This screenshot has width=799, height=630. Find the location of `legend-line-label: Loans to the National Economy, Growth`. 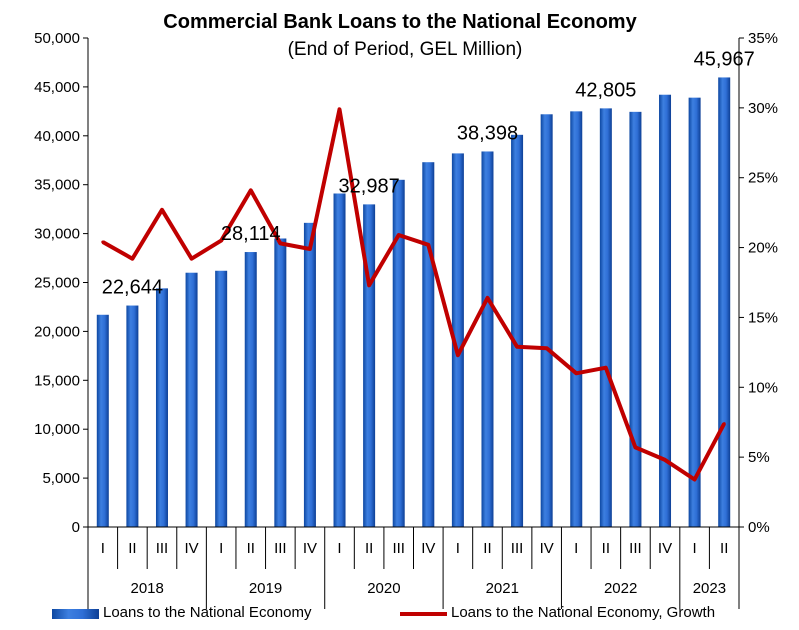

legend-line-label: Loans to the National Economy, Growth is located at coordinates (583, 612).